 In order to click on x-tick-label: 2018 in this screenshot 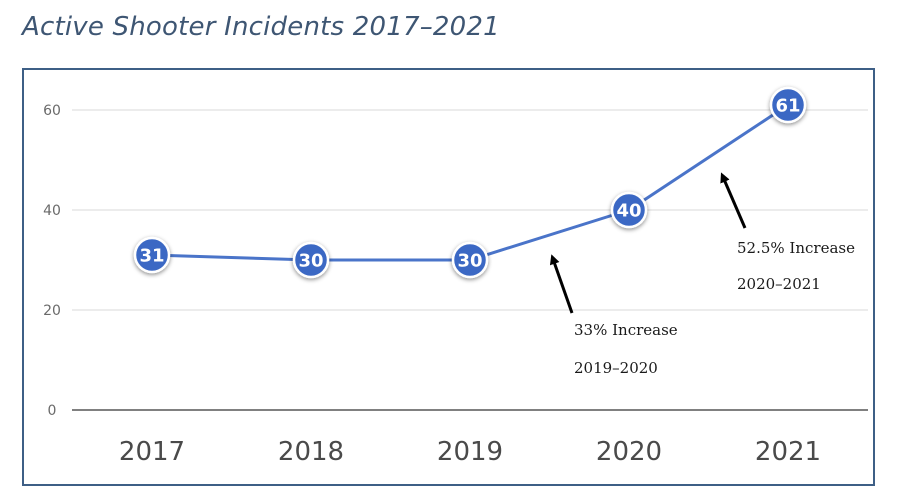, I will do `click(311, 452)`.